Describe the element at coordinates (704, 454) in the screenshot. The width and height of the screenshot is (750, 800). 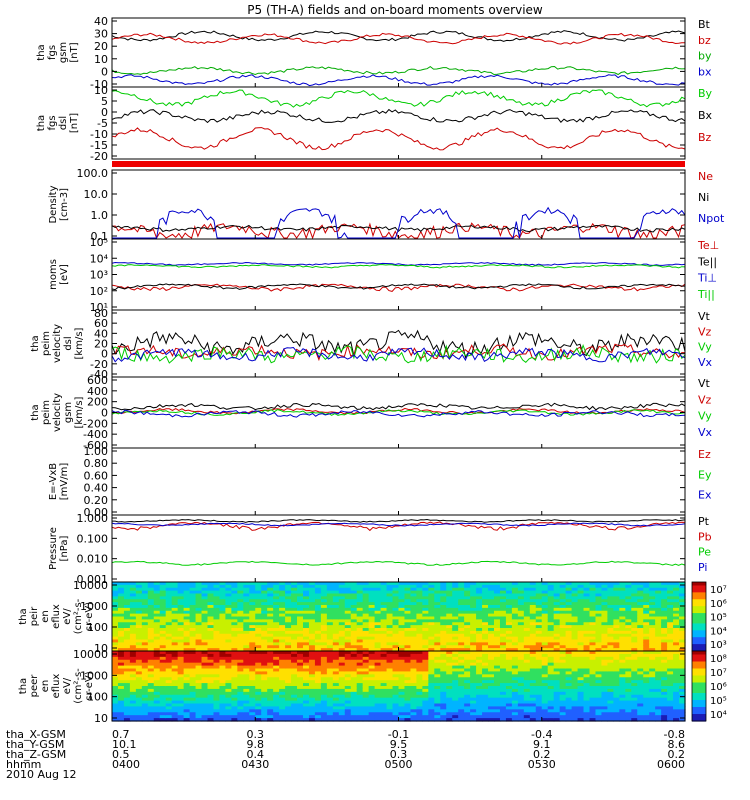
I see `legend-Ez: Ez` at that location.